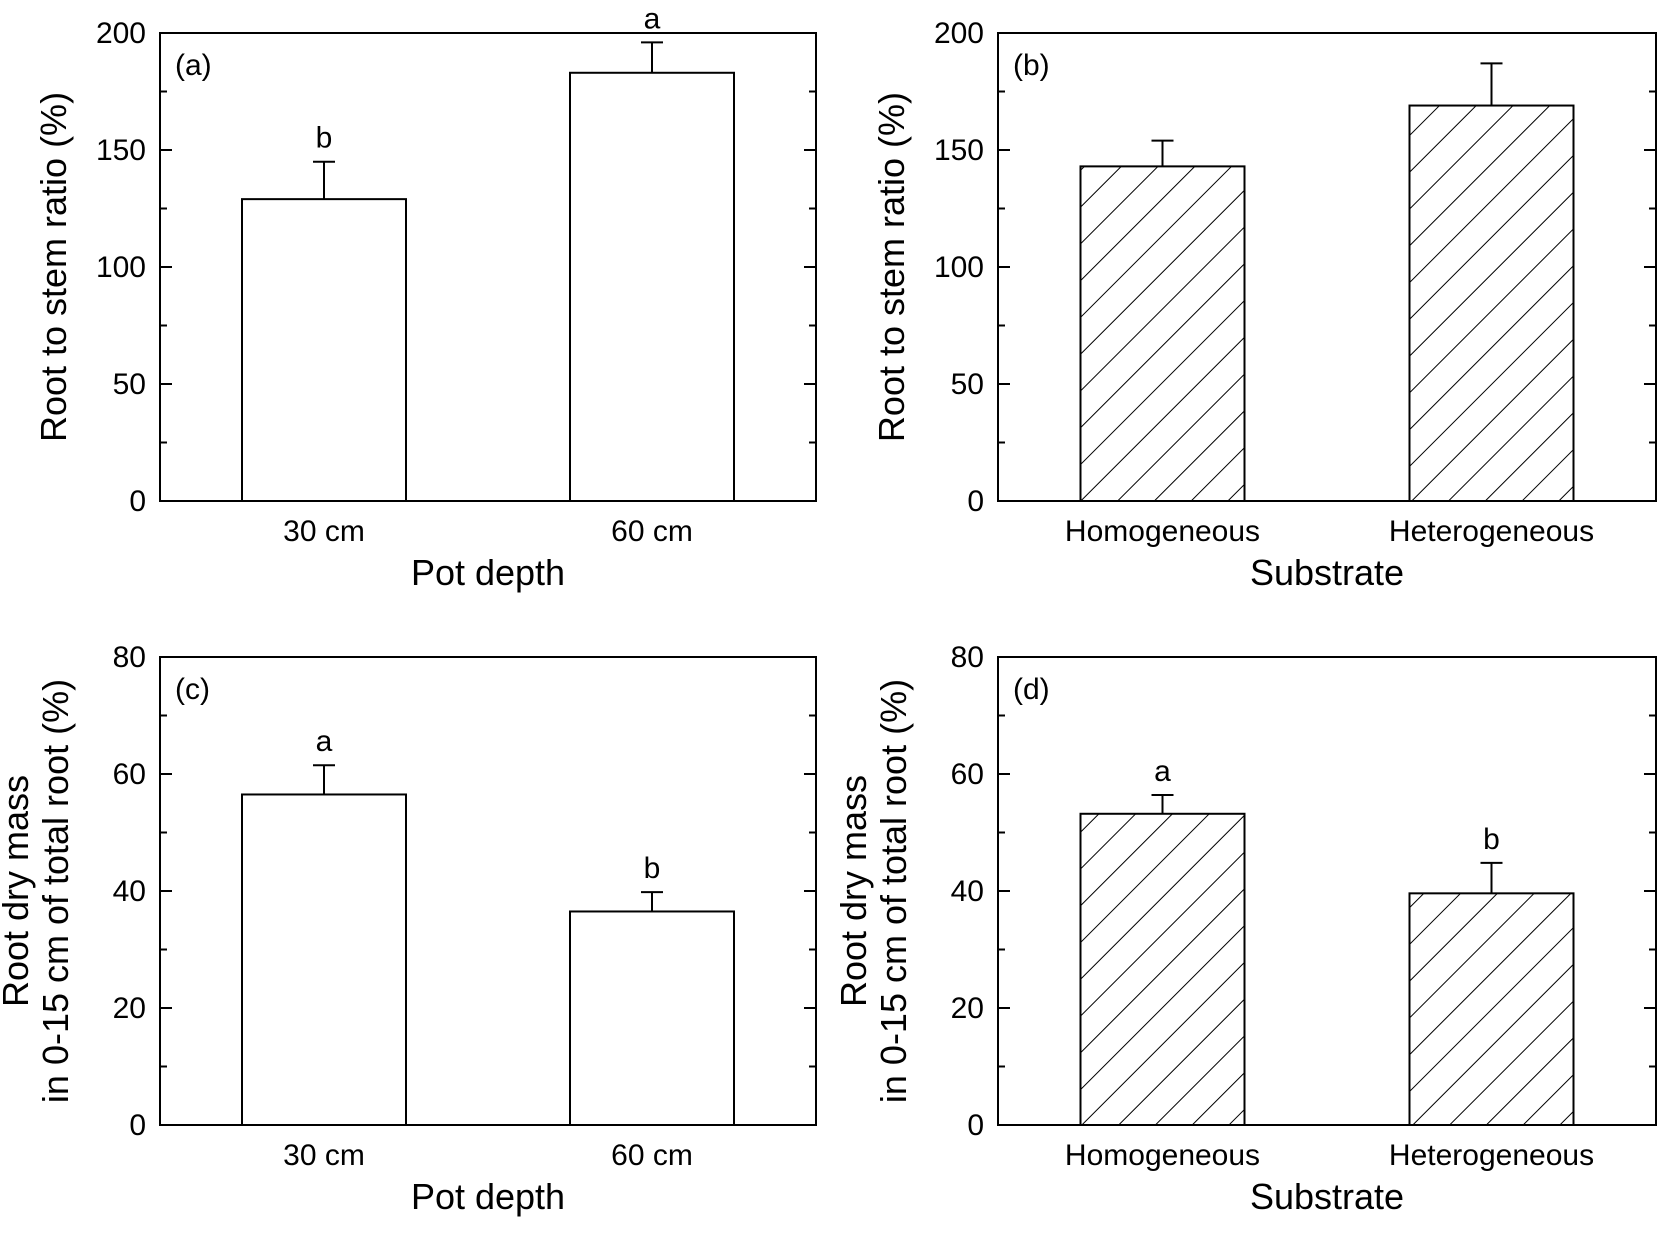 The width and height of the screenshot is (1672, 1242). What do you see at coordinates (959, 267) in the screenshot?
I see `chart-b-y-tick-label: 100` at bounding box center [959, 267].